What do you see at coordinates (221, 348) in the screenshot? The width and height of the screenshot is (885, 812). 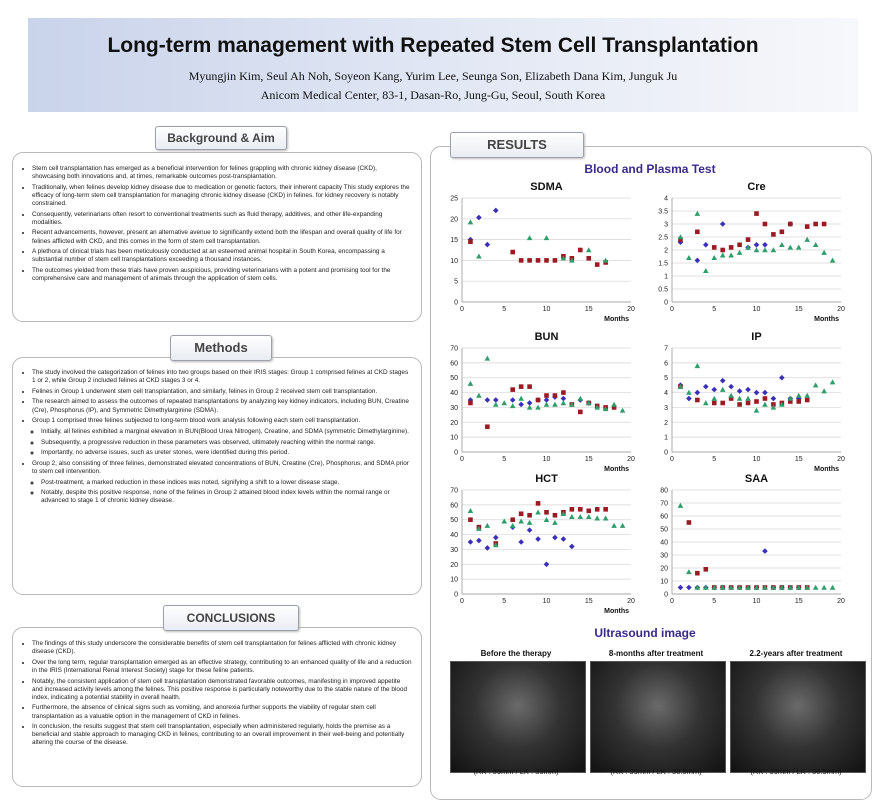 I see `methods-heading: Methods` at bounding box center [221, 348].